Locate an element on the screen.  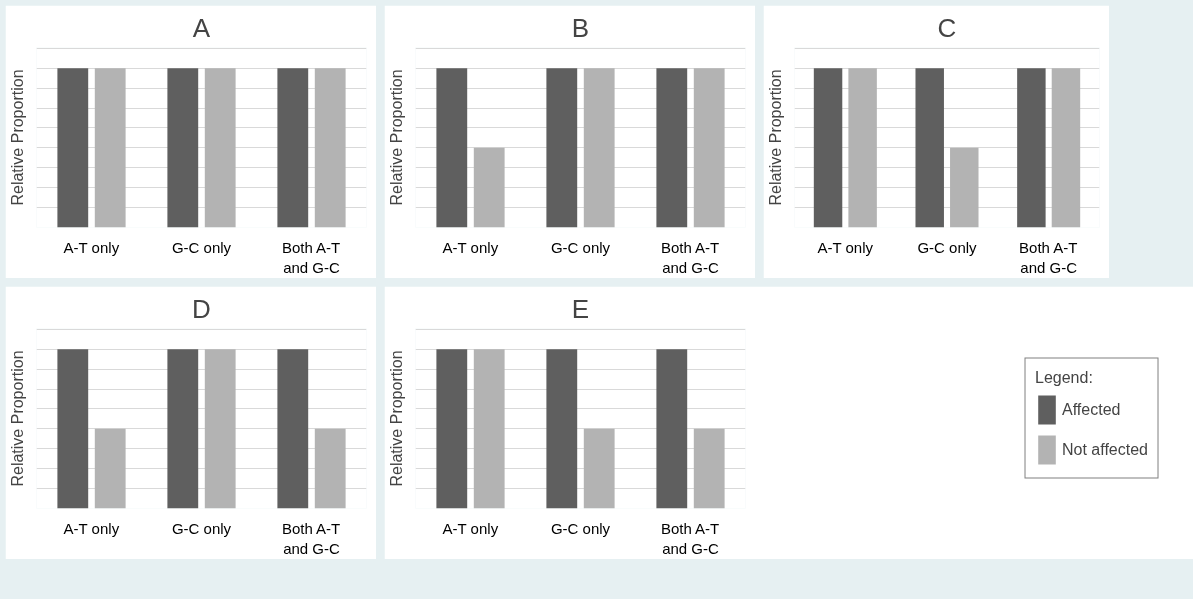
chart-title: C is located at coordinates (947, 27).